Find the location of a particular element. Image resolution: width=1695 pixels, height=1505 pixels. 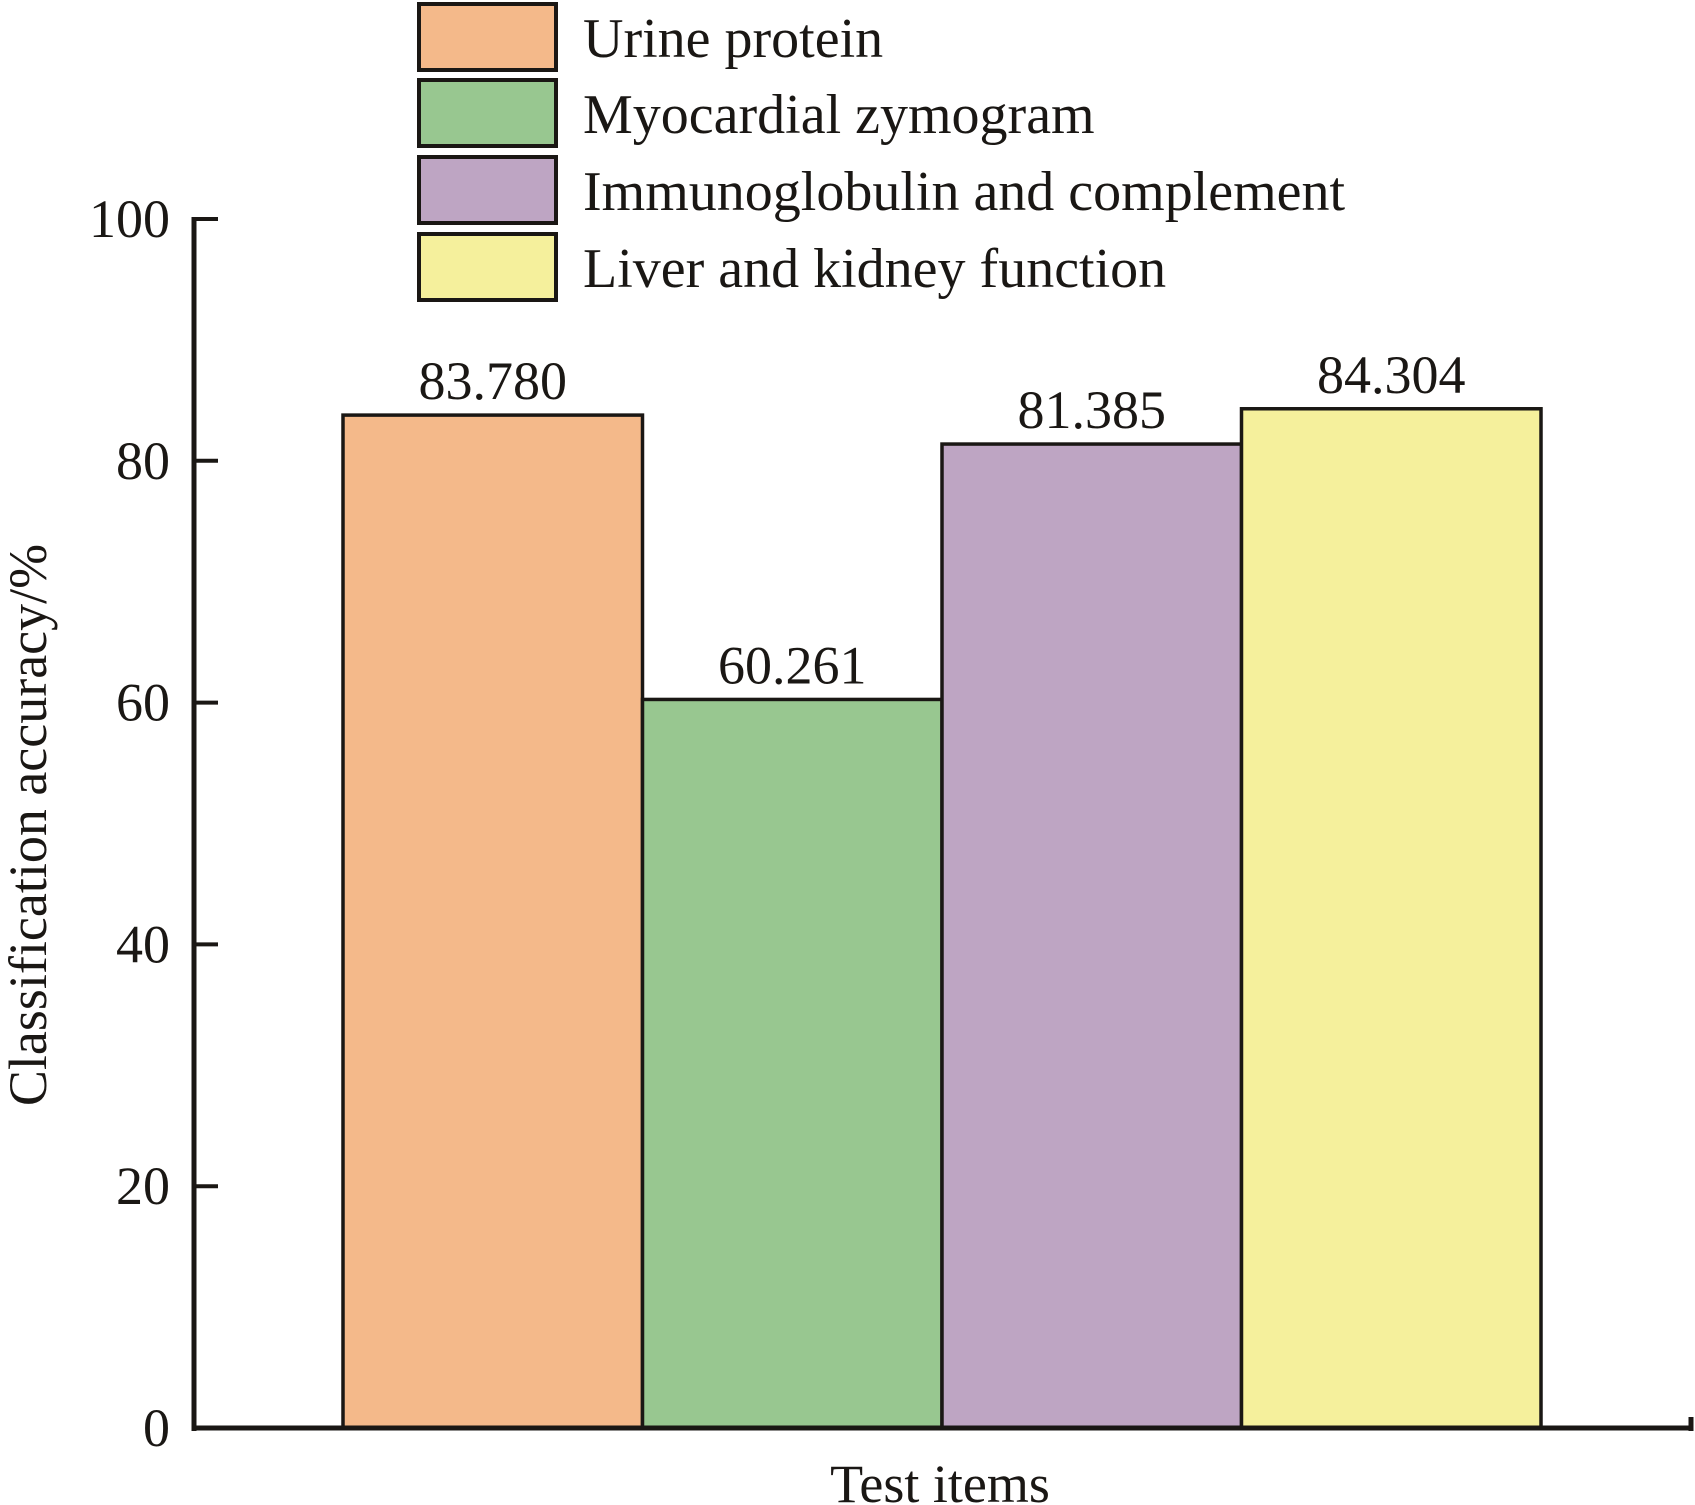

bar-value-label: 60.261 is located at coordinates (792, 665).